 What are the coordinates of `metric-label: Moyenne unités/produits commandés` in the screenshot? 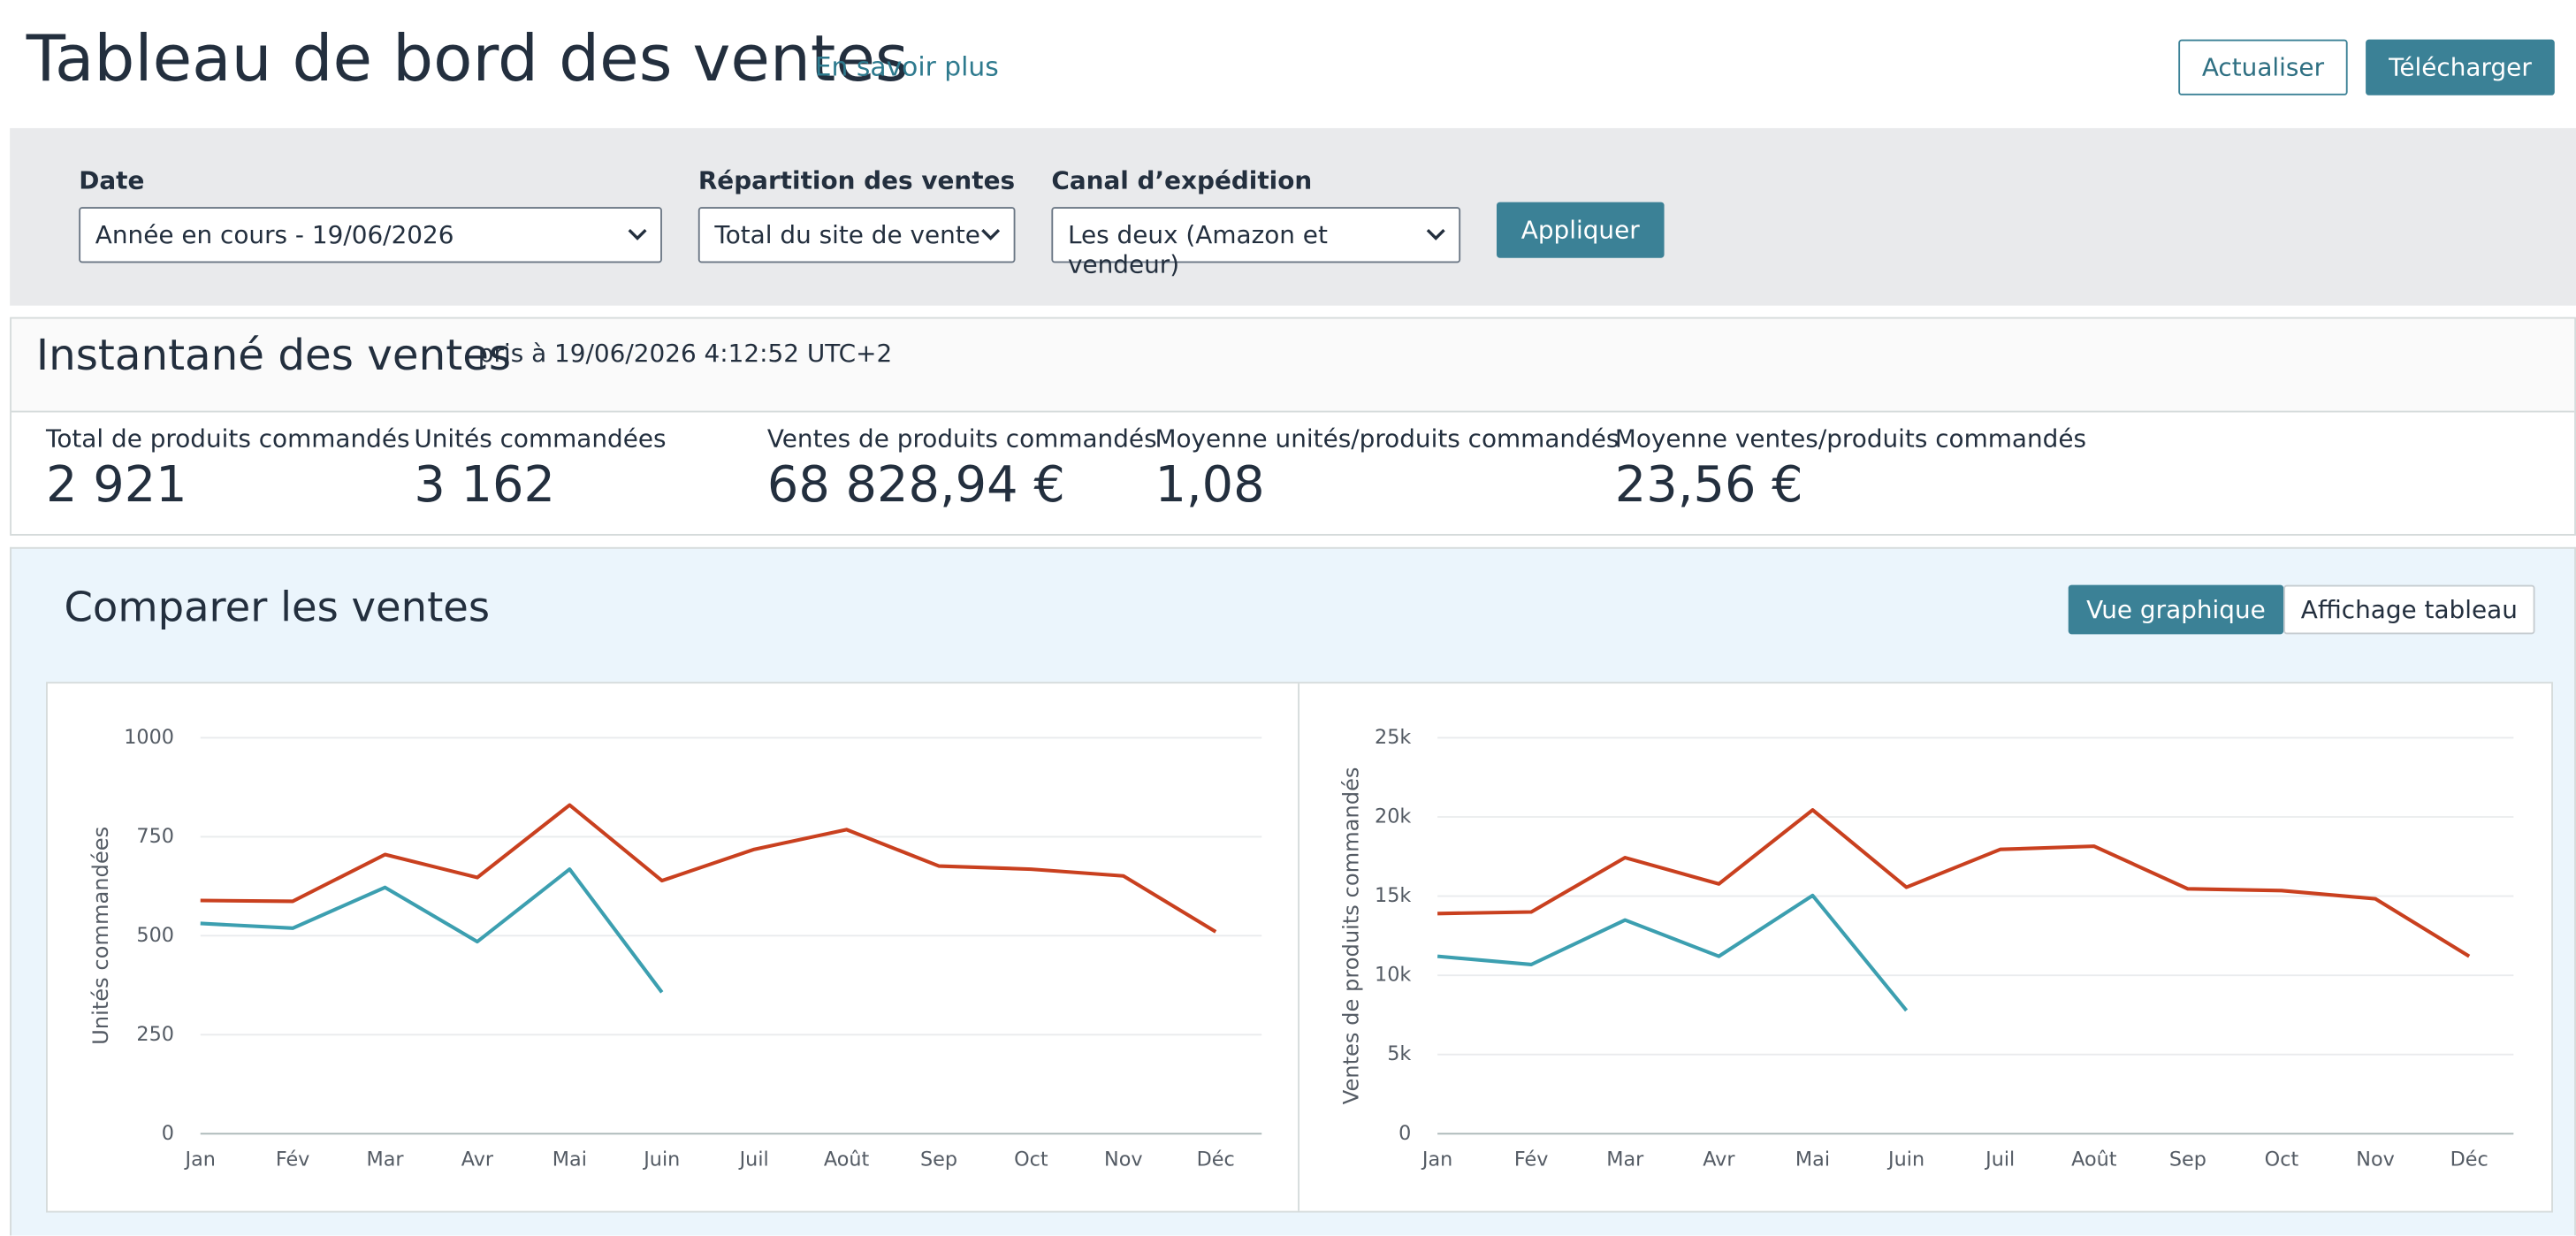 It's located at (1387, 438).